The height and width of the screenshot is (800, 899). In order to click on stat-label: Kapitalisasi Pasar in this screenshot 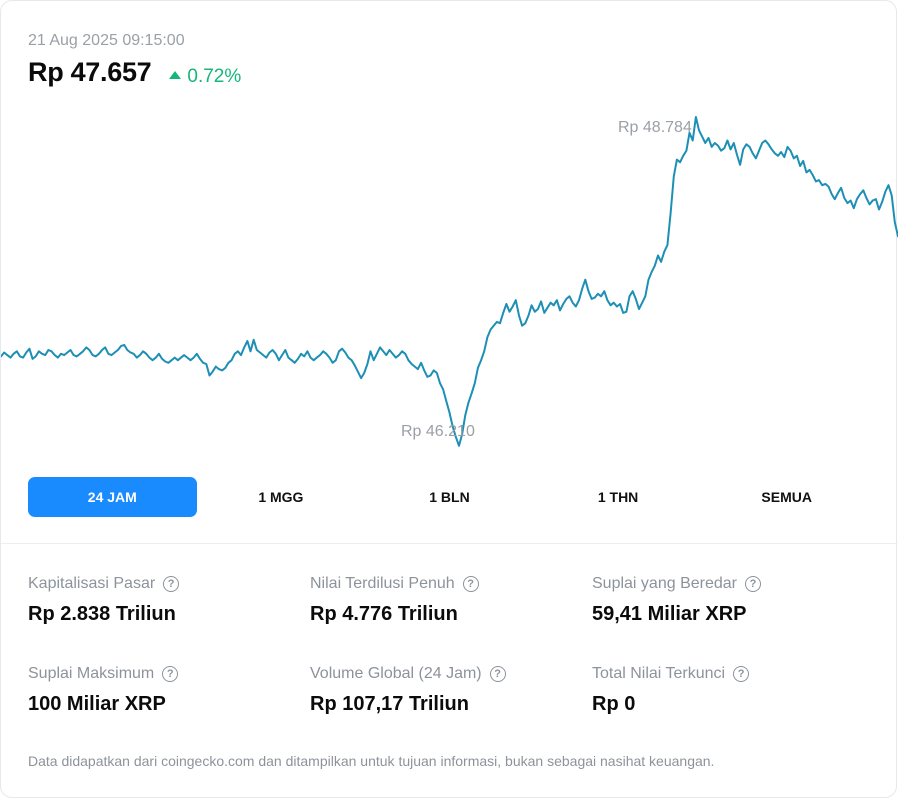, I will do `click(92, 583)`.